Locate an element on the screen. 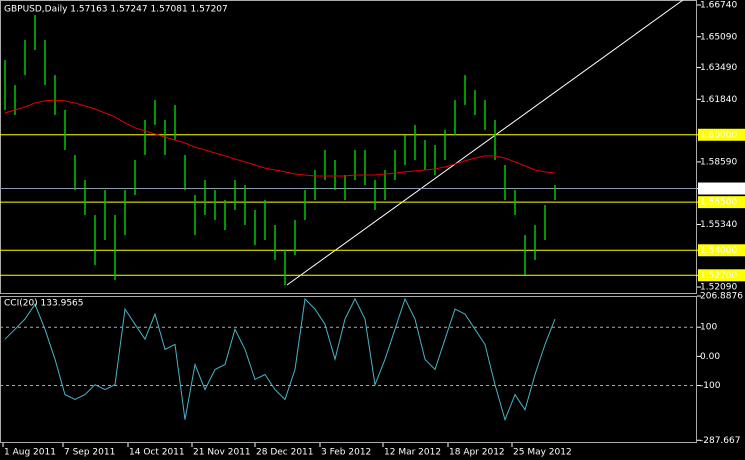 The width and height of the screenshot is (745, 460). y-tick-label: 1.52700 is located at coordinates (718, 276).